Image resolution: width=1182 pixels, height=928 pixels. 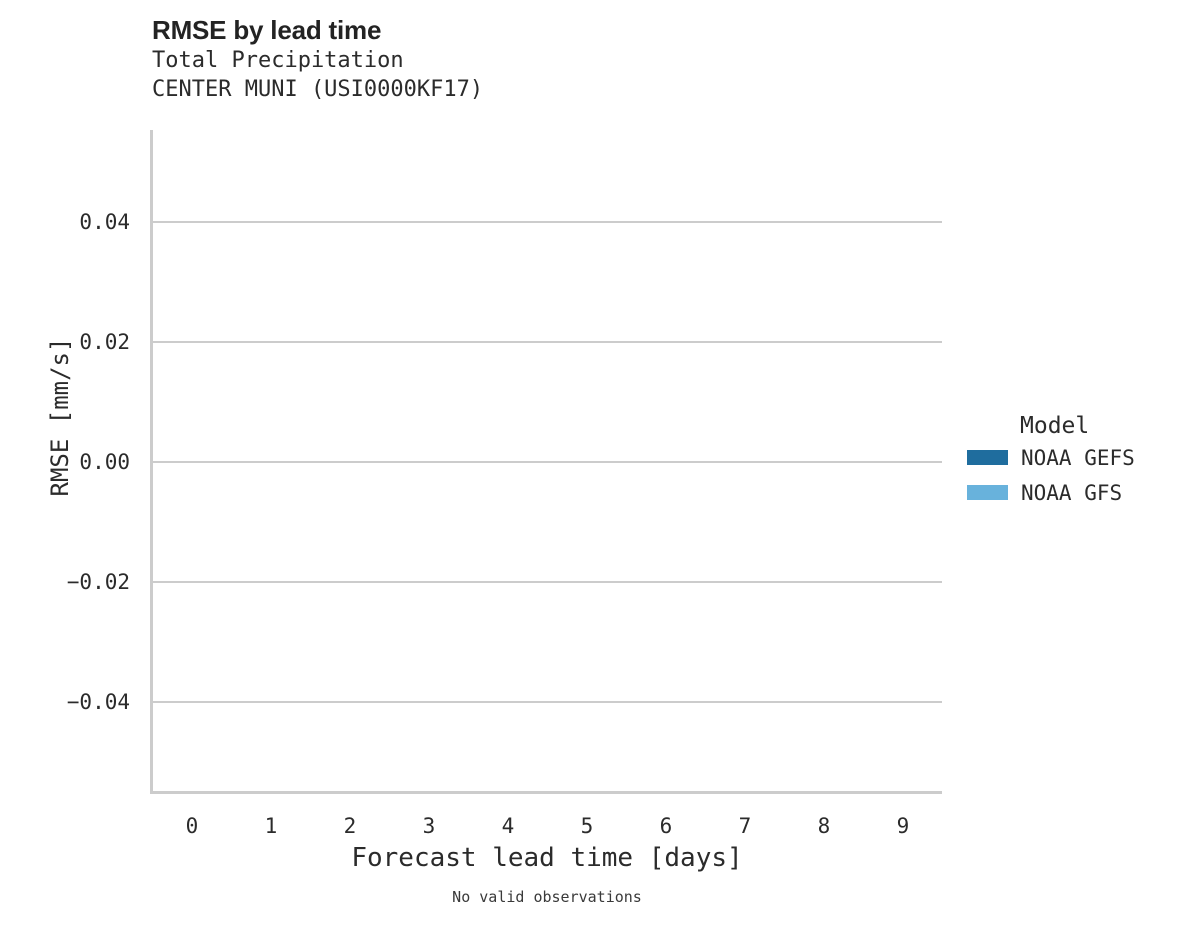 I want to click on y-tick-label-4: −0.04, so click(x=98, y=702).